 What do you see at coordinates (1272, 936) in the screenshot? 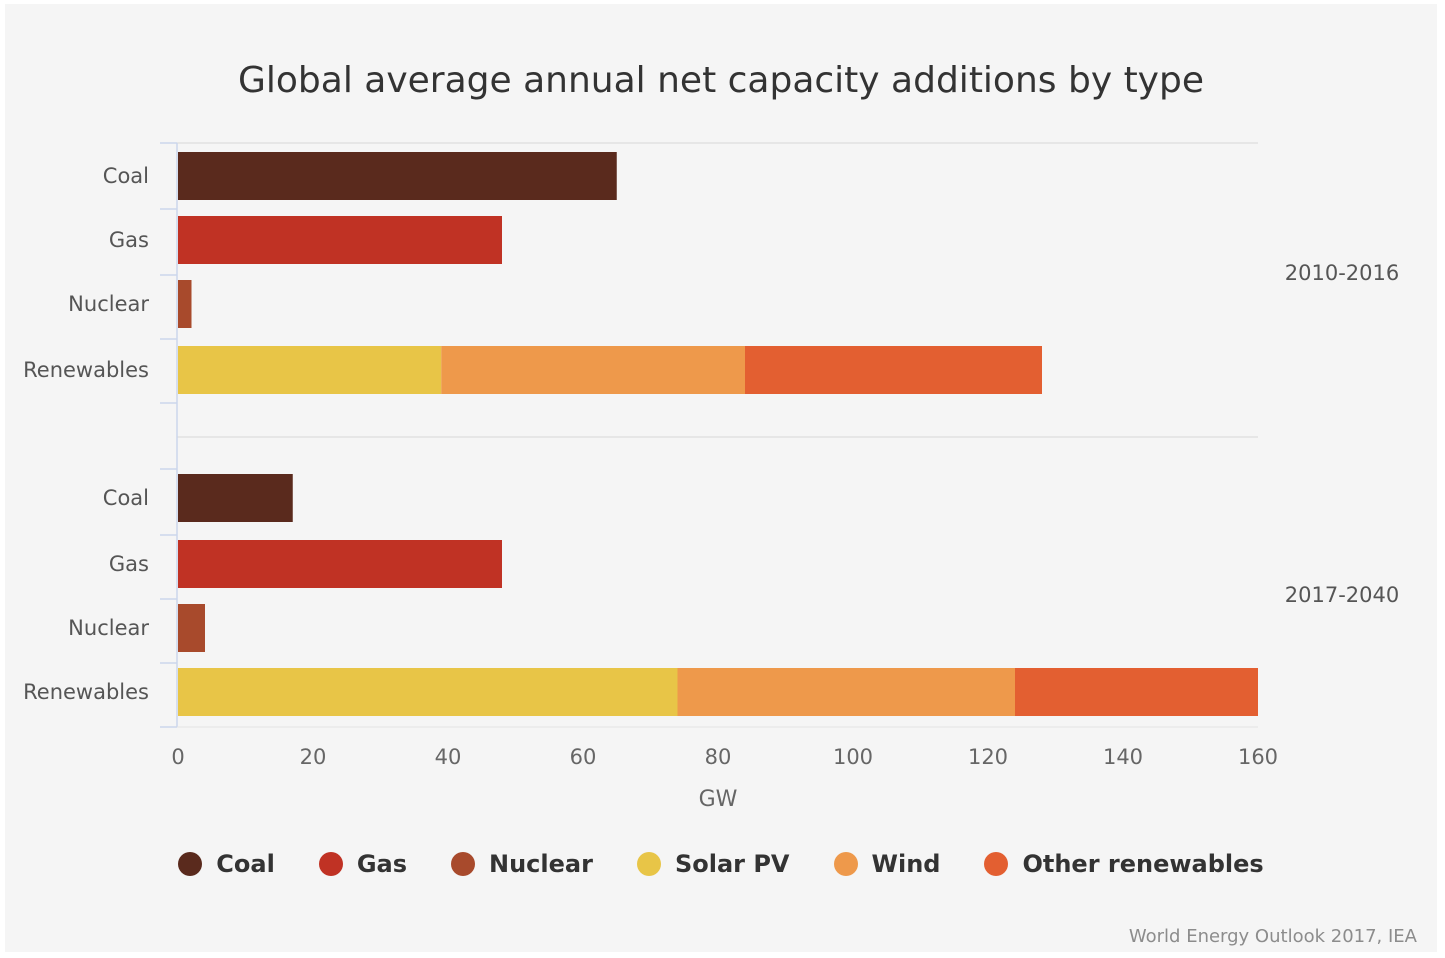
I see `source-credit: World Energy Outlook 2017, IEA` at bounding box center [1272, 936].